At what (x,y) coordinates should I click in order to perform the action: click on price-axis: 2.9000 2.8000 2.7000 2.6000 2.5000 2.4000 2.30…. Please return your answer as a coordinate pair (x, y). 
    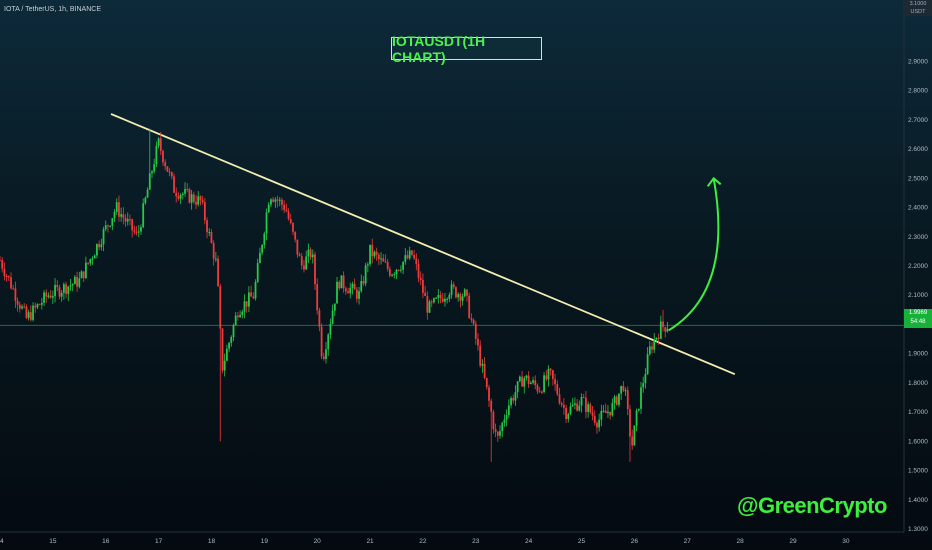
    Looking at the image, I should click on (915, 266).